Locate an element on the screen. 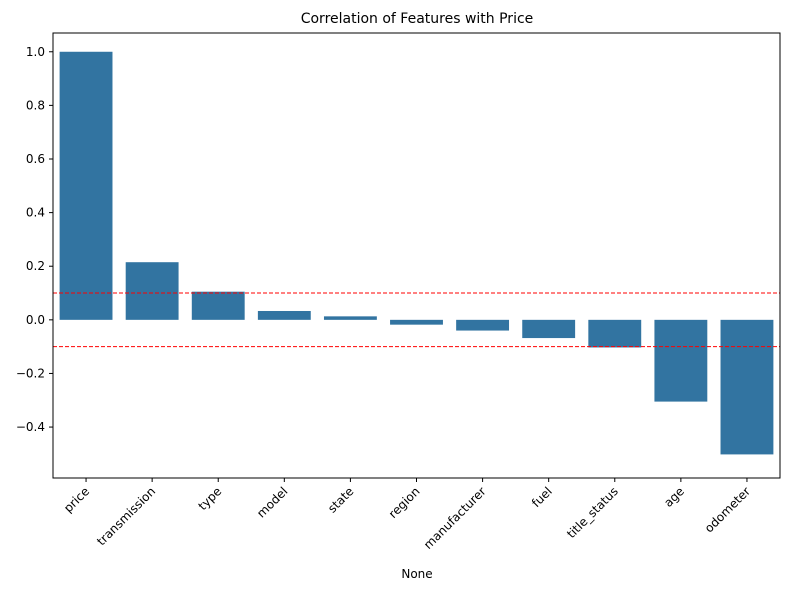  bar-age is located at coordinates (681, 360).